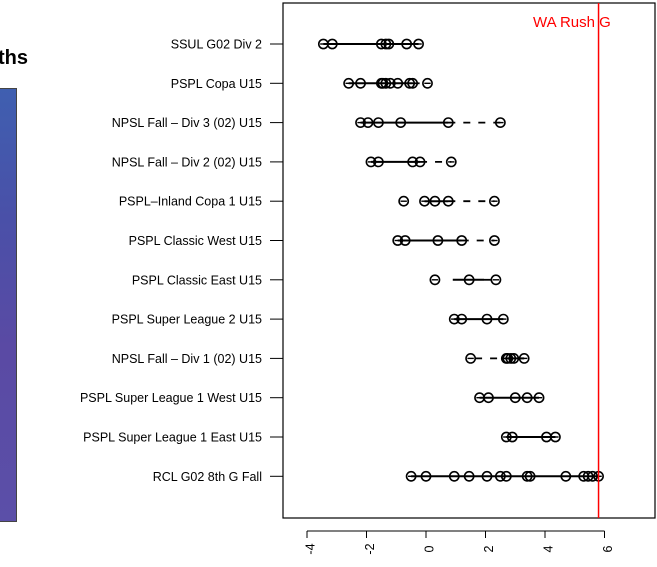 The height and width of the screenshot is (567, 657). What do you see at coordinates (8, 305) in the screenshot?
I see `partial-heatmap-fill` at bounding box center [8, 305].